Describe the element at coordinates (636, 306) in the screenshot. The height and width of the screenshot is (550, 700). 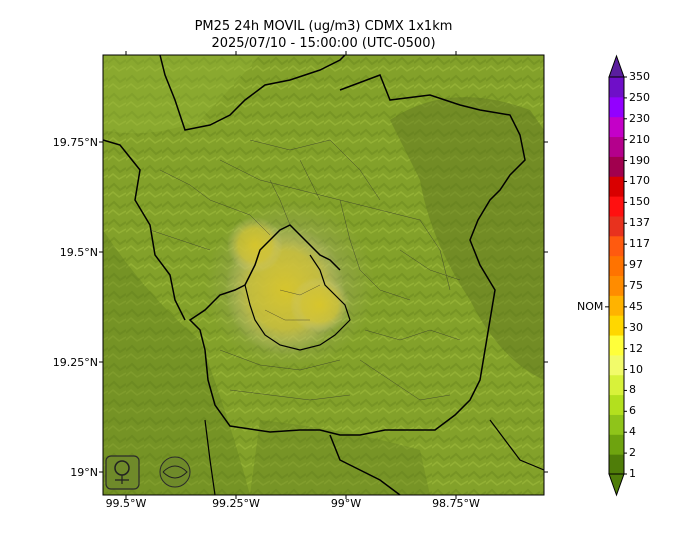
I see `colorbar-tick-label: 45` at that location.